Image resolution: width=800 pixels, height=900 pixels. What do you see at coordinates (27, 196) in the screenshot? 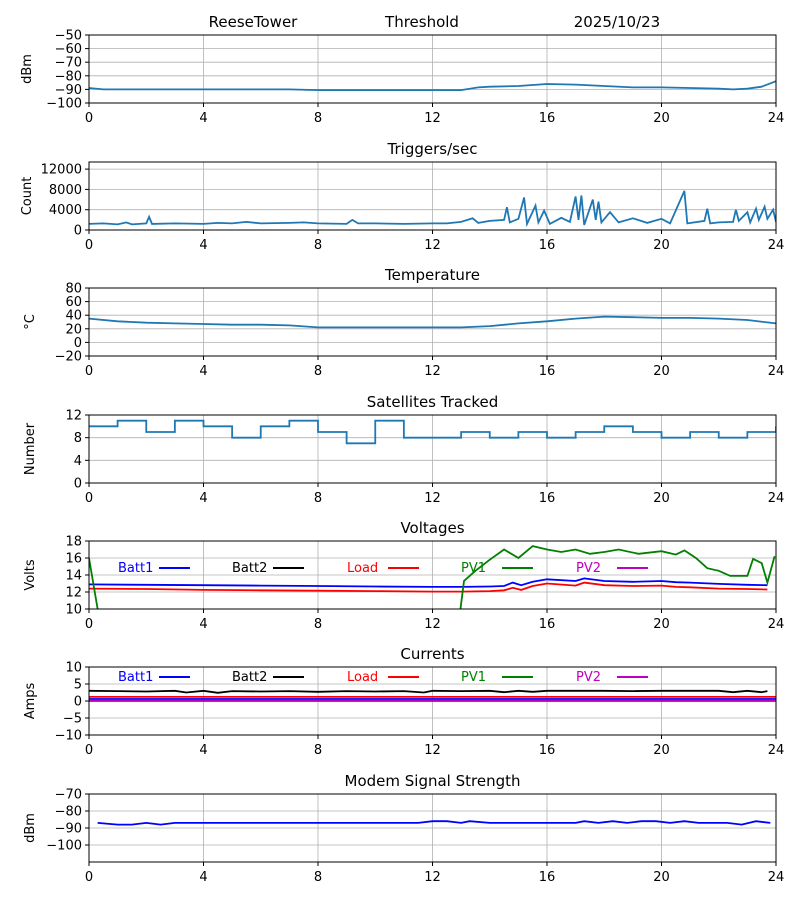
I see `y-axis-label: Count` at bounding box center [27, 196].